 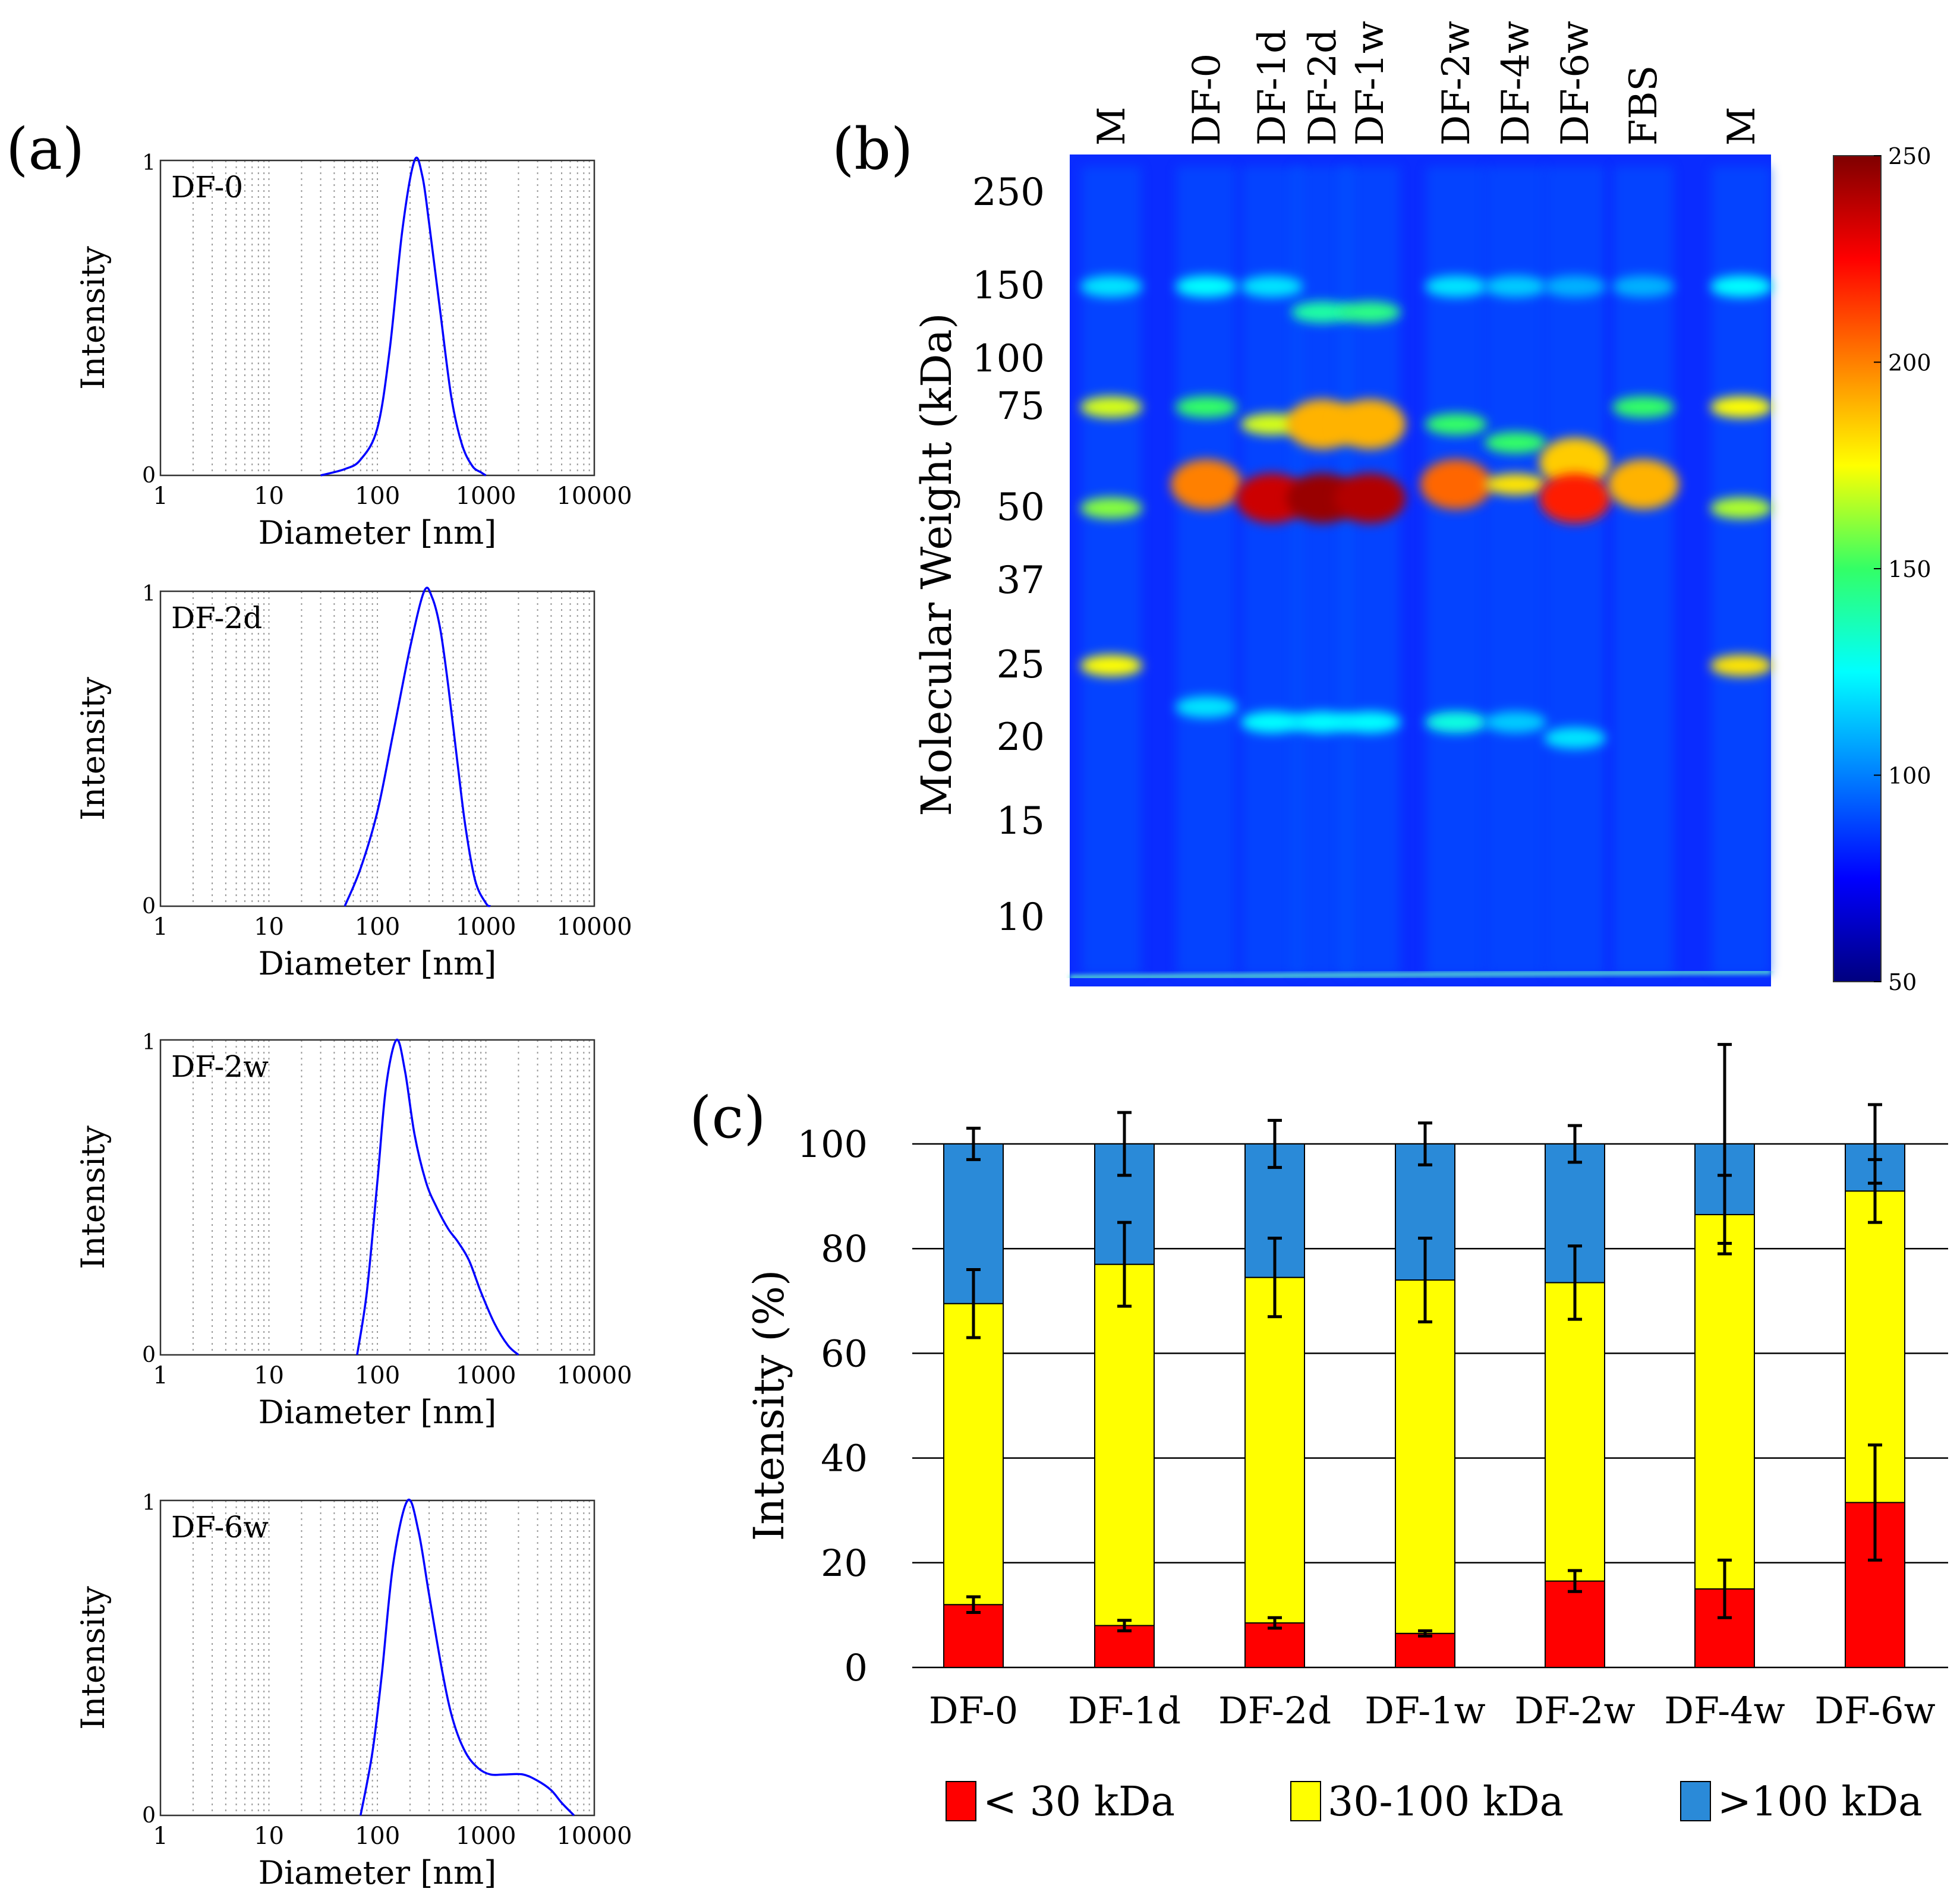 What do you see at coordinates (1820, 1803) in the screenshot?
I see `legend-label: >100 kDa` at bounding box center [1820, 1803].